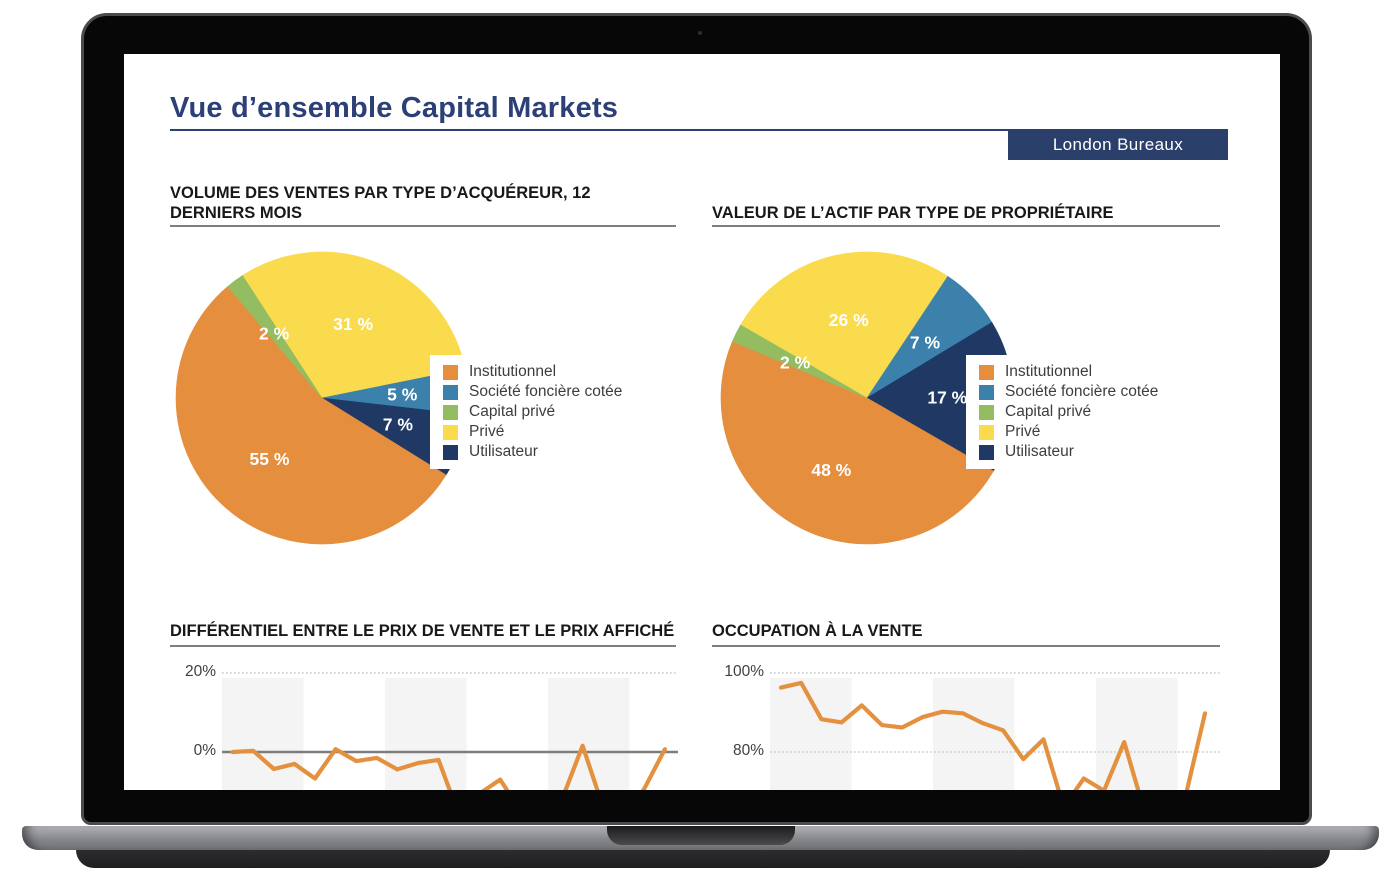  What do you see at coordinates (204, 750) in the screenshot?
I see `y-axis-tick-label: 0%` at bounding box center [204, 750].